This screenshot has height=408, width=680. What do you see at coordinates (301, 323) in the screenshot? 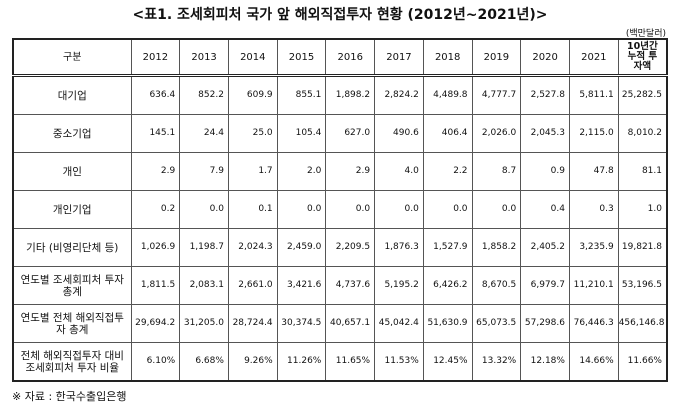
I see `cell: 30,374.5` at bounding box center [301, 323].